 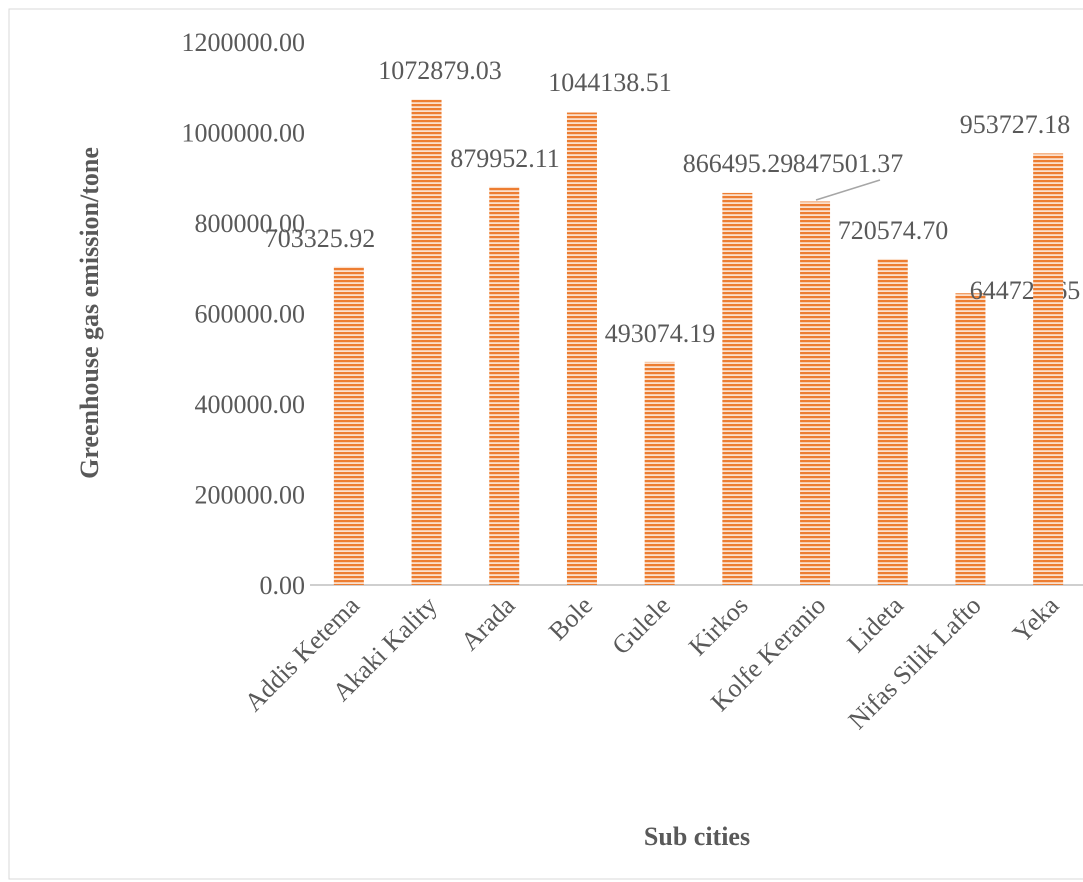 I want to click on x-tick-label: Arada, so click(x=488, y=623).